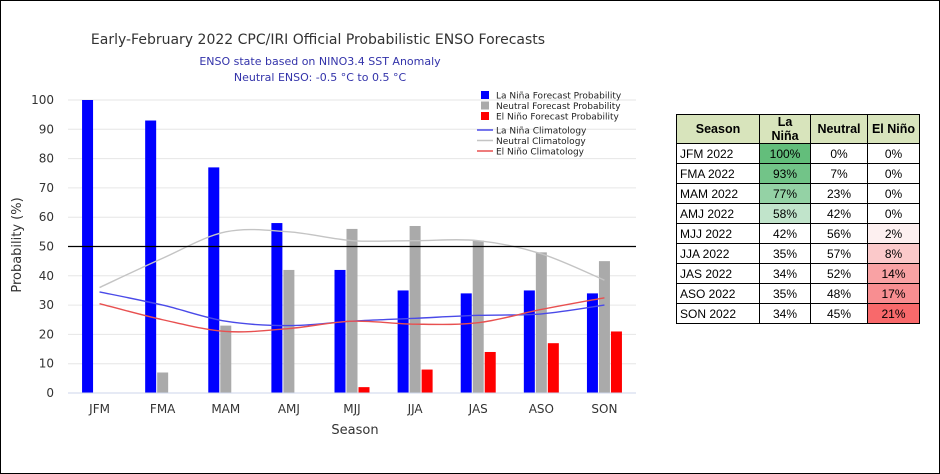 The width and height of the screenshot is (940, 474). Describe the element at coordinates (839, 293) in the screenshot. I see `cell-neutral: 48%` at that location.